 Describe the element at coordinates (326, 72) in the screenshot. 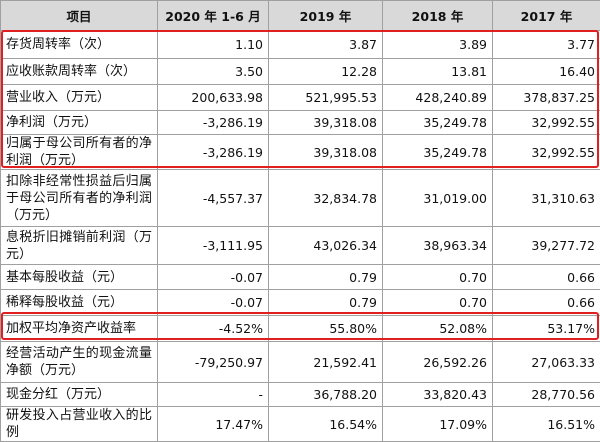

I see `value-cell: 12.28` at that location.